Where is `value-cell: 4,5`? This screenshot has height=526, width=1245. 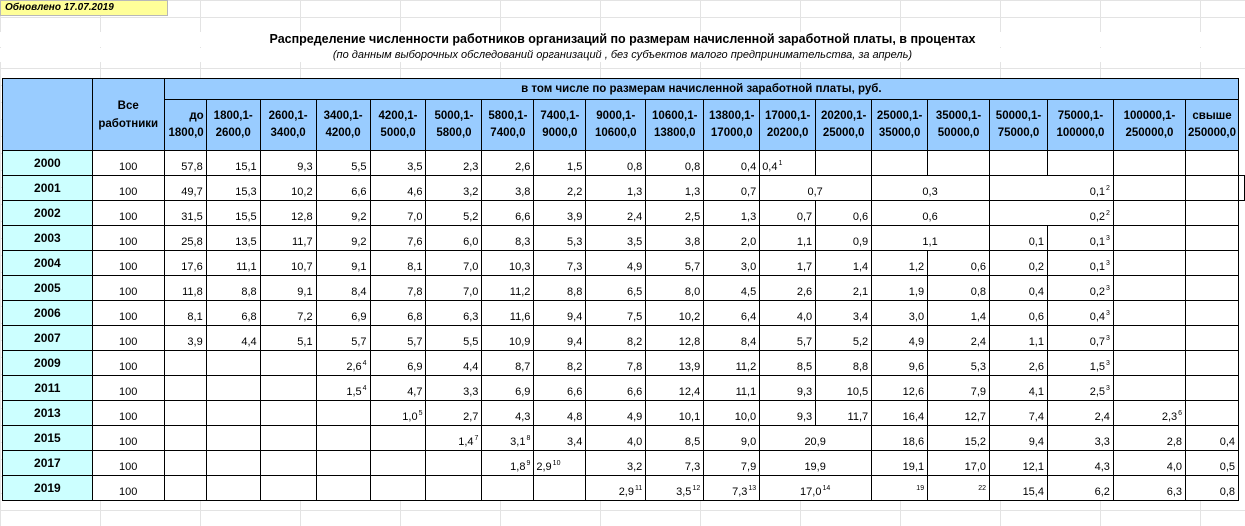
value-cell: 4,5 is located at coordinates (732, 288).